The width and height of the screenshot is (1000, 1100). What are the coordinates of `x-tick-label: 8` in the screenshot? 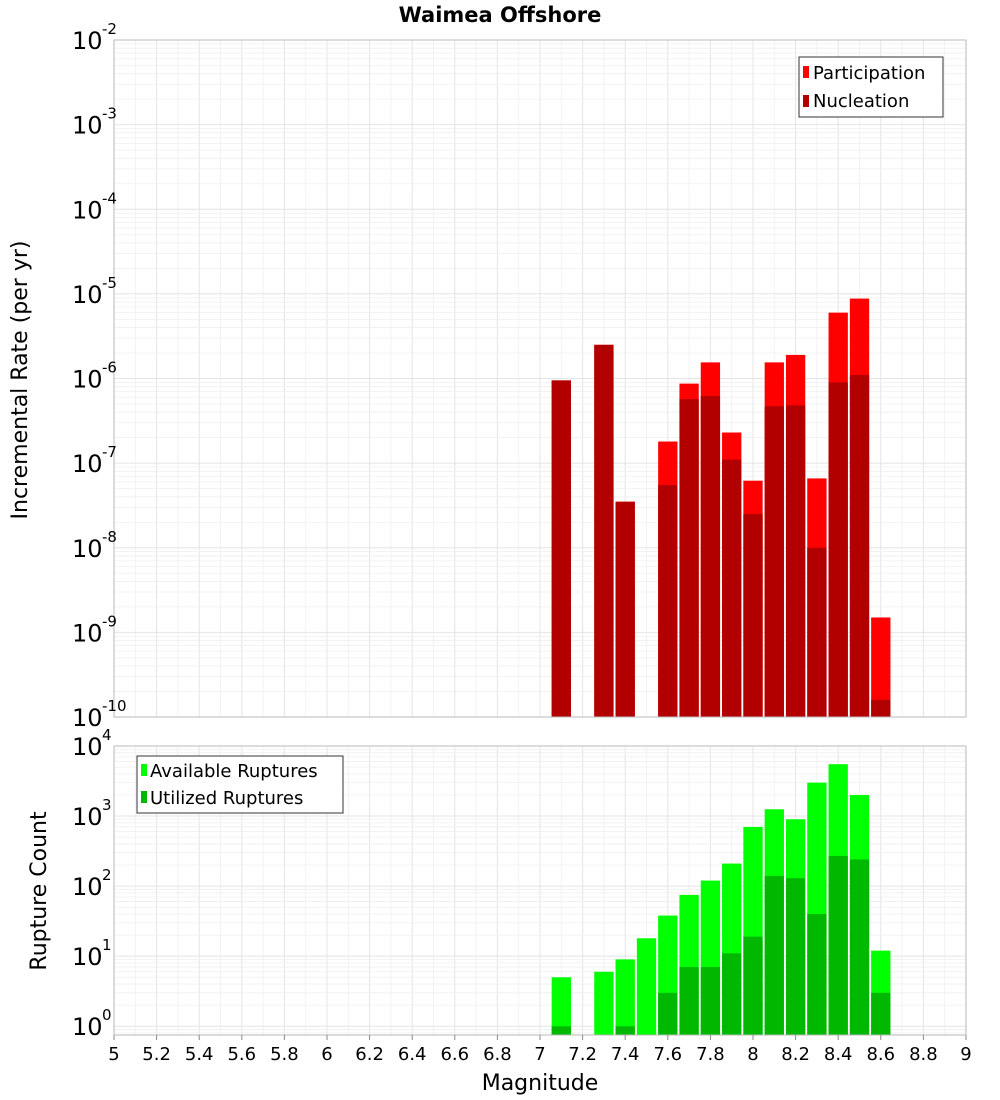 It's located at (752, 1054).